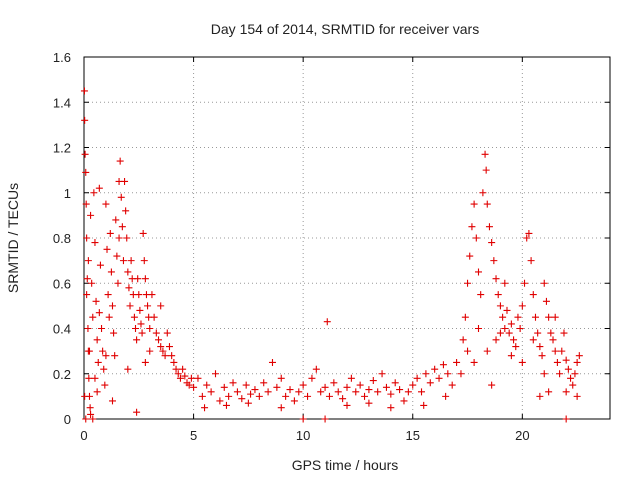 The width and height of the screenshot is (640, 480). I want to click on y-tick-label: 0.8, so click(62, 238).